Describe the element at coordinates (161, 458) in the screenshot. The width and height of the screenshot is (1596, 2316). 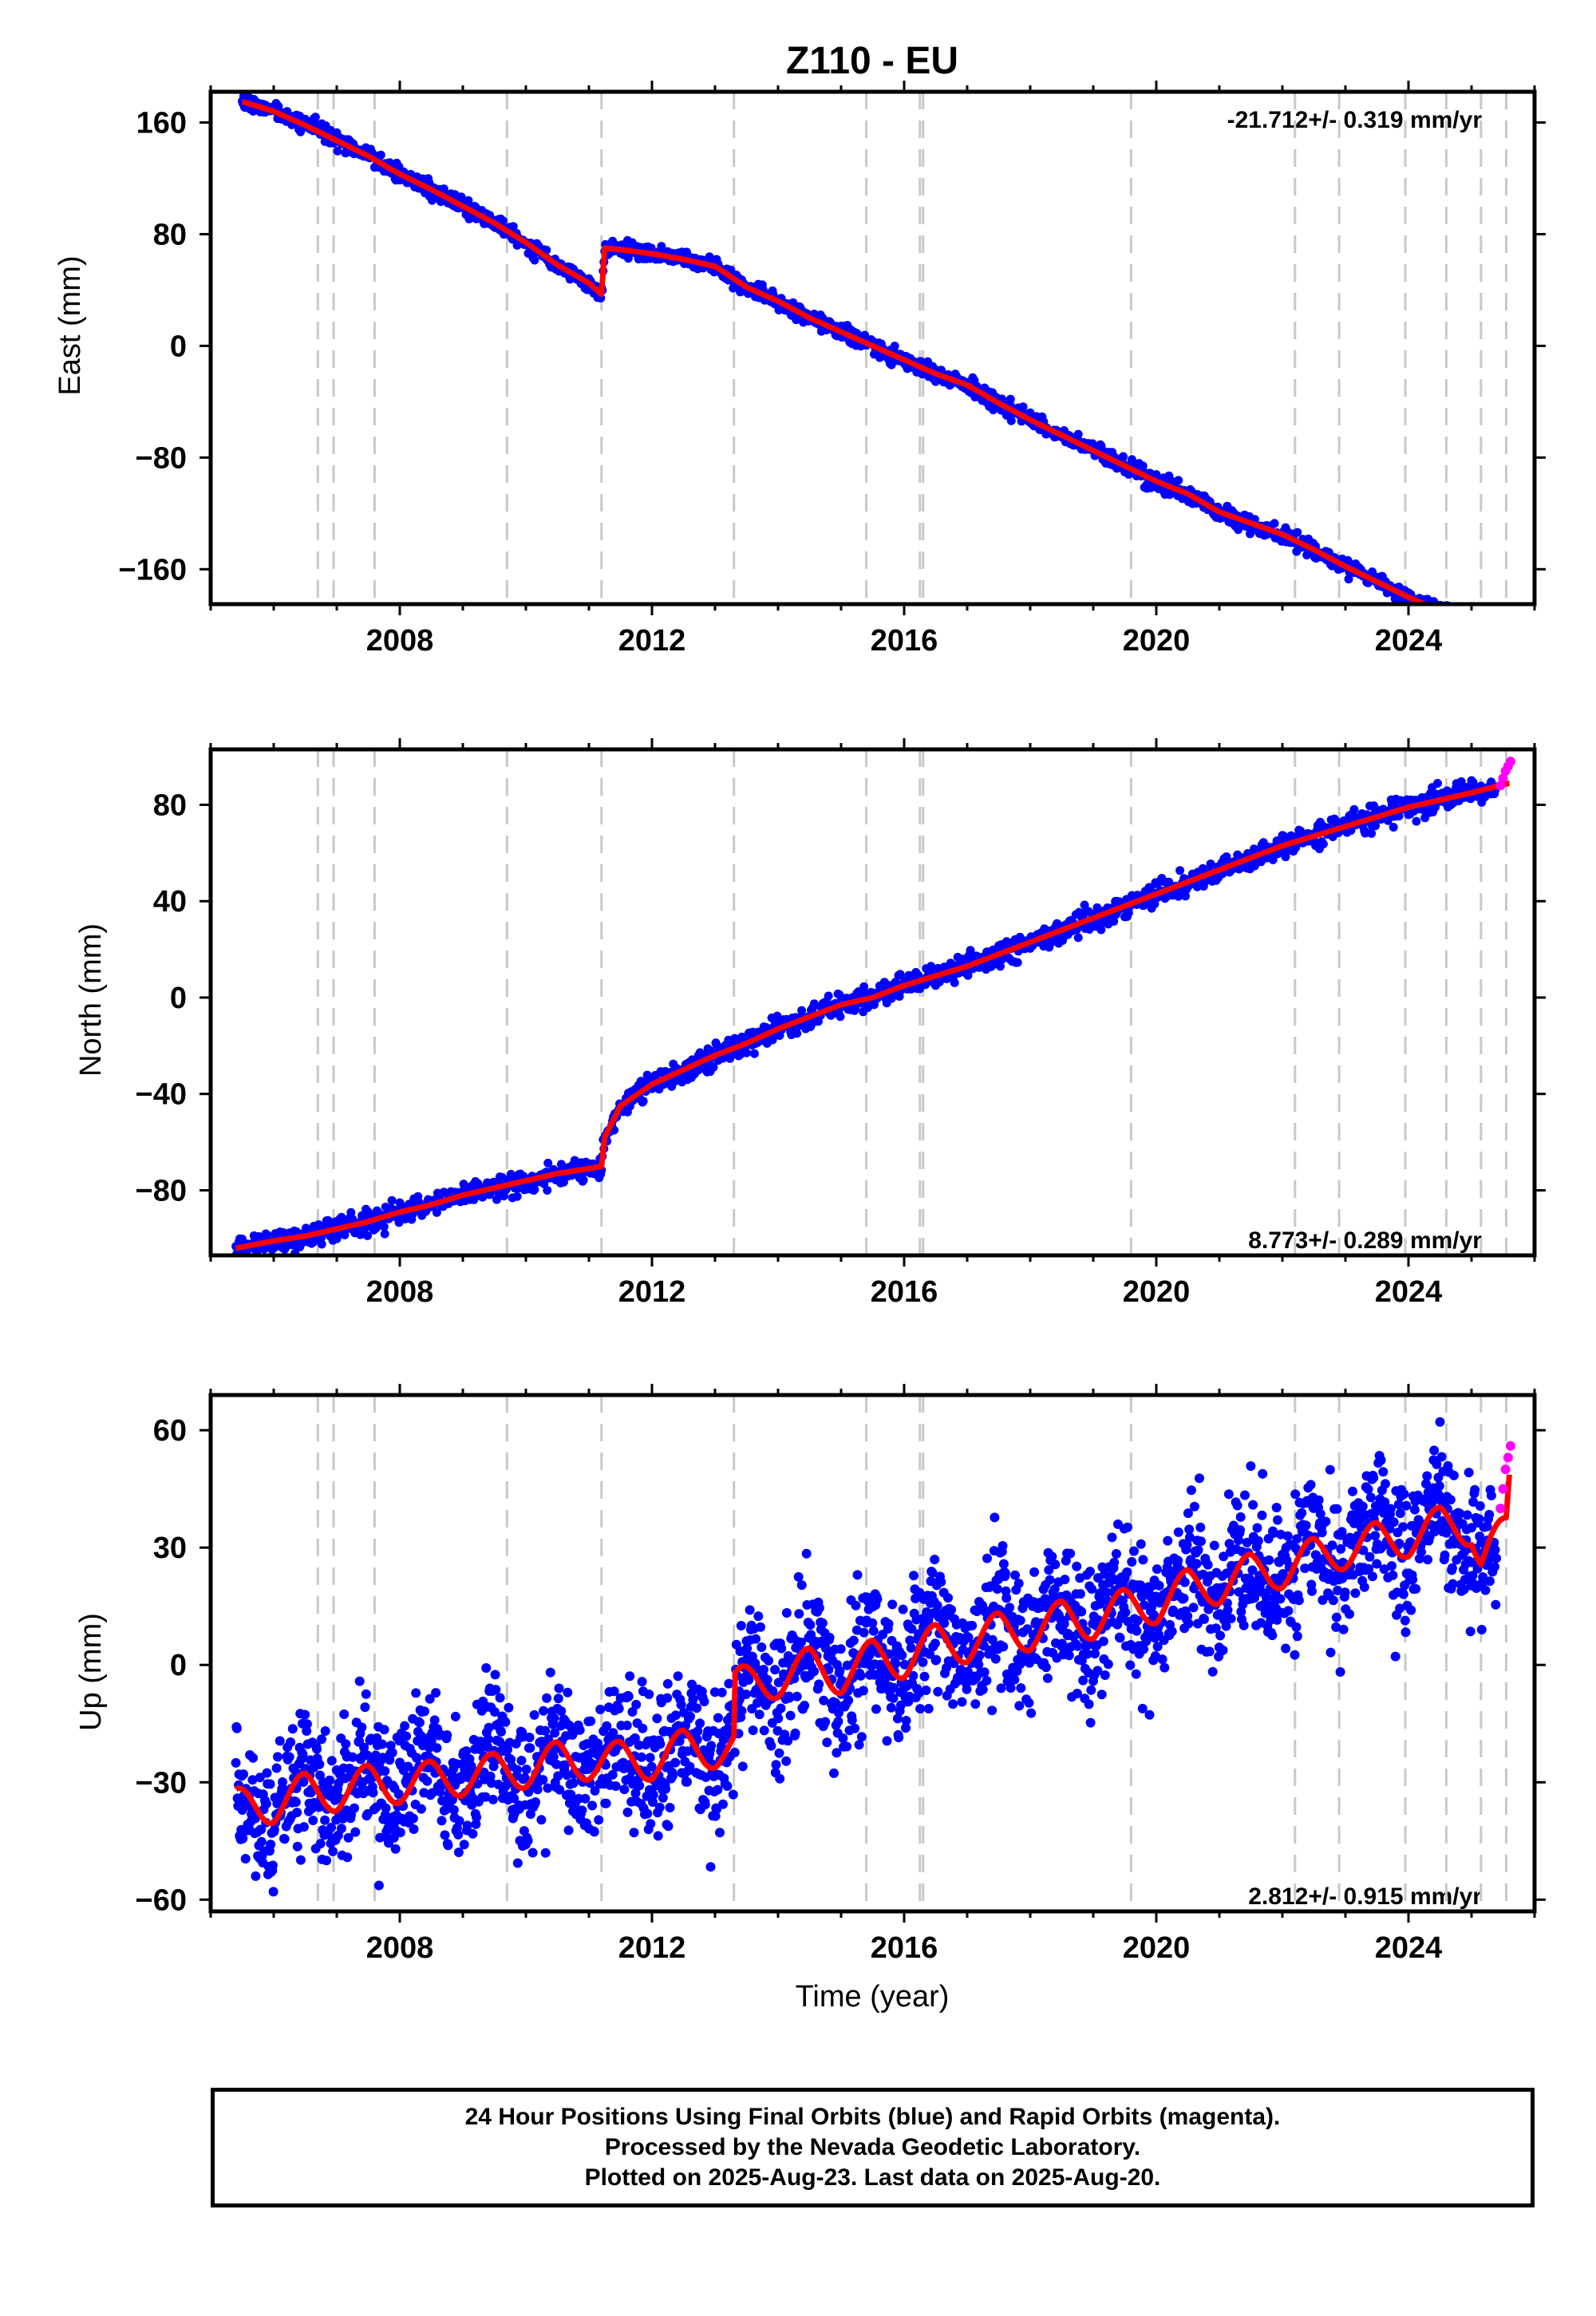
I see `y-tick-label: −80` at that location.